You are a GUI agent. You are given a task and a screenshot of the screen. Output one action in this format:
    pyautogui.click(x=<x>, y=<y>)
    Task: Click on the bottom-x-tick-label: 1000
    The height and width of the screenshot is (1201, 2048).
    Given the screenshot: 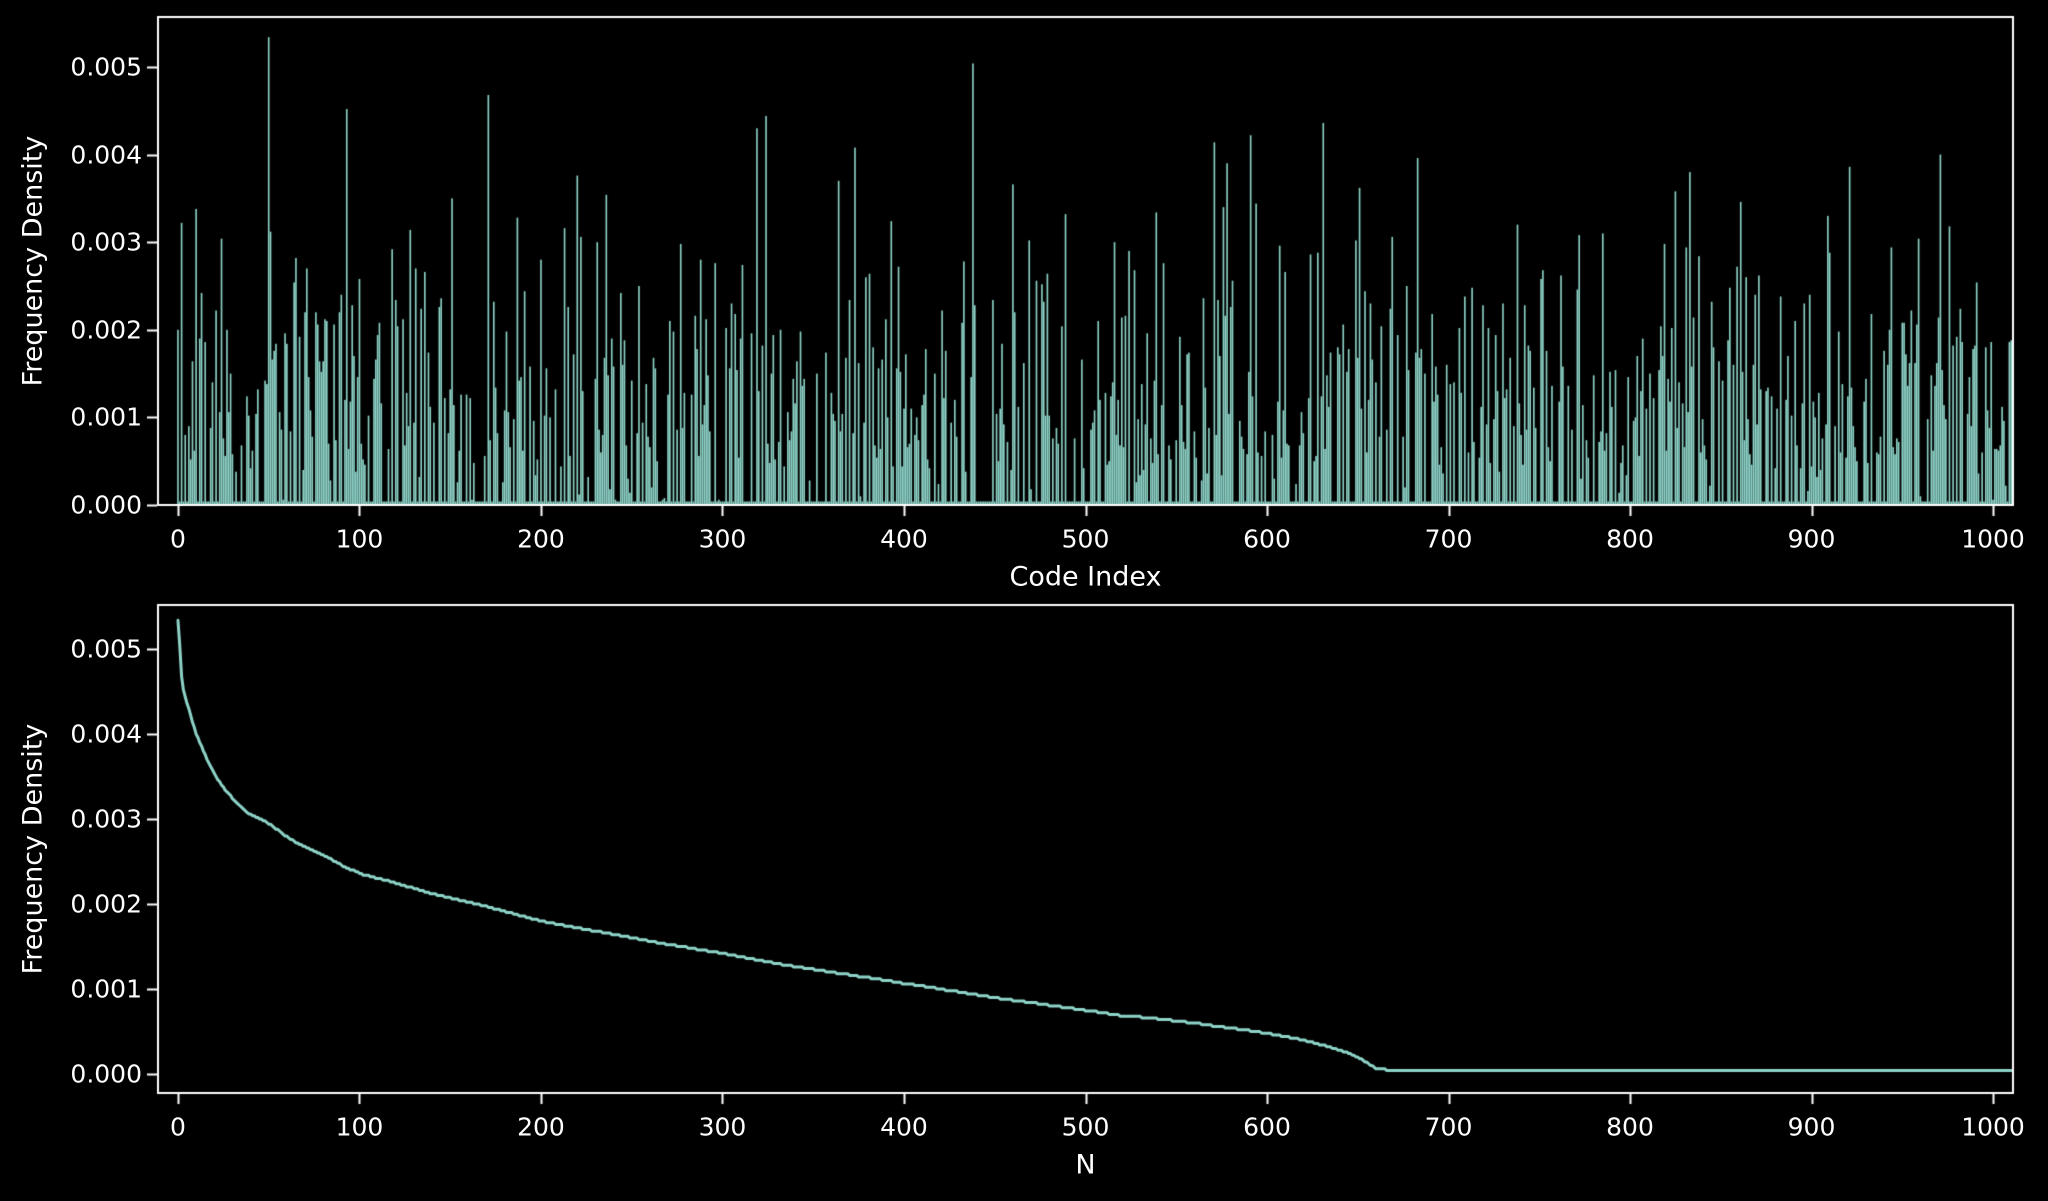 What is the action you would take?
    pyautogui.click(x=1993, y=1127)
    